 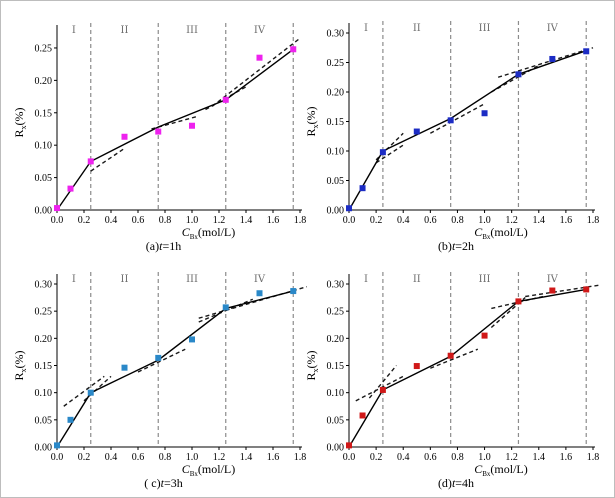 What do you see at coordinates (152, 246) in the screenshot?
I see `caption-prefix: (a)` at bounding box center [152, 246].